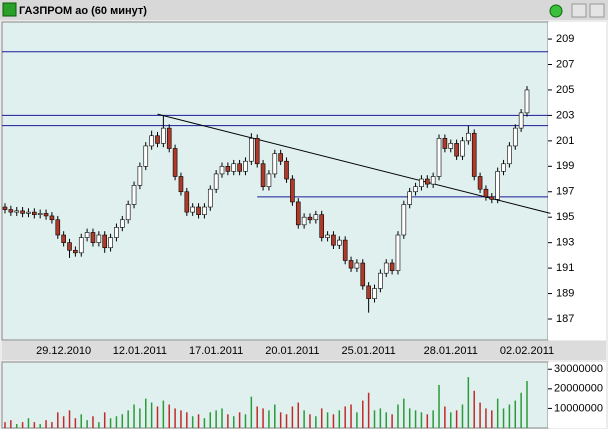  I want to click on y-tick-label: 207, so click(565, 64).